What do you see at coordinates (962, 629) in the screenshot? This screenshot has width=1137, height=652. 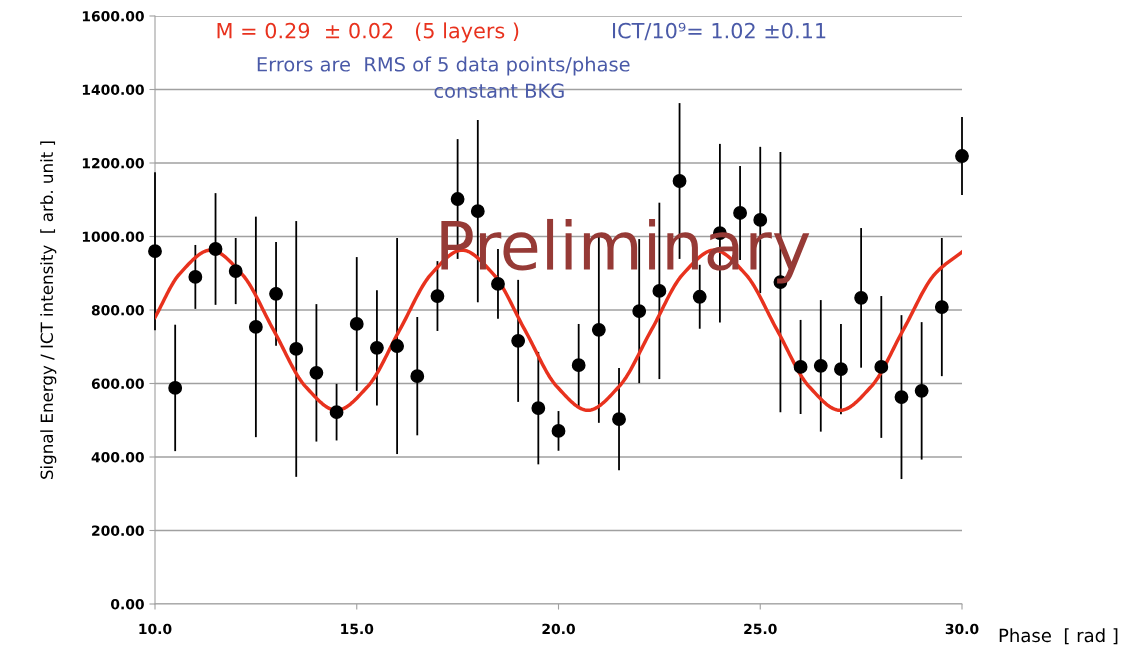 I see `x-tick-label: 30.0` at bounding box center [962, 629].